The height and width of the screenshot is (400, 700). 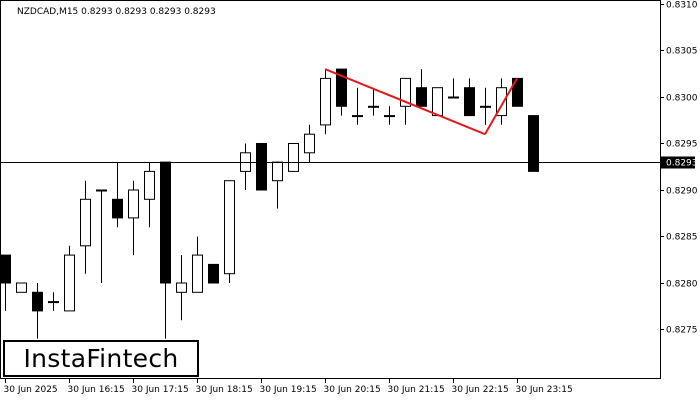 I want to click on current-price-label: 0.8293, so click(x=682, y=164).